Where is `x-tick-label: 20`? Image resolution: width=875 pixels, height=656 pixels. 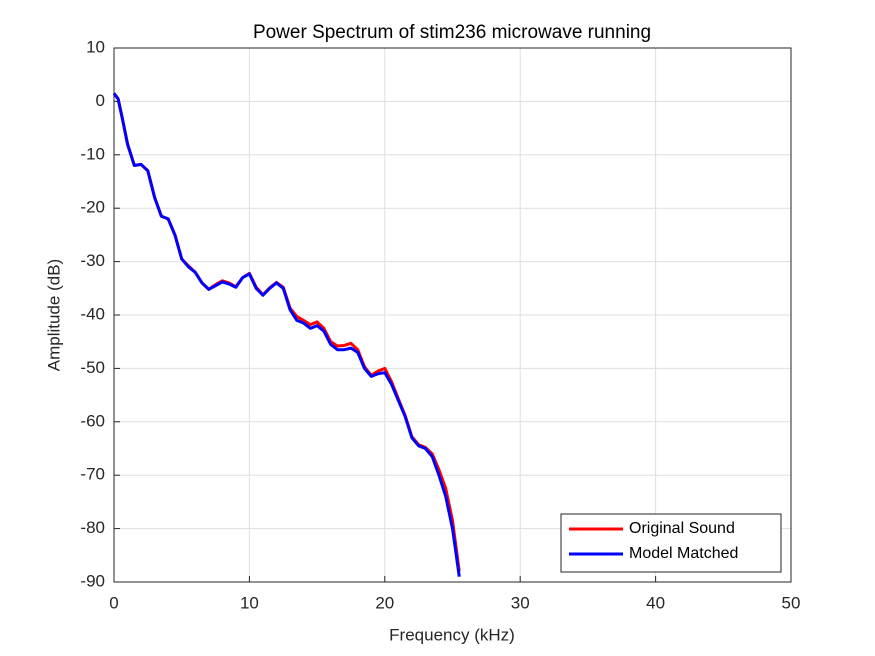 x-tick-label: 20 is located at coordinates (384, 602).